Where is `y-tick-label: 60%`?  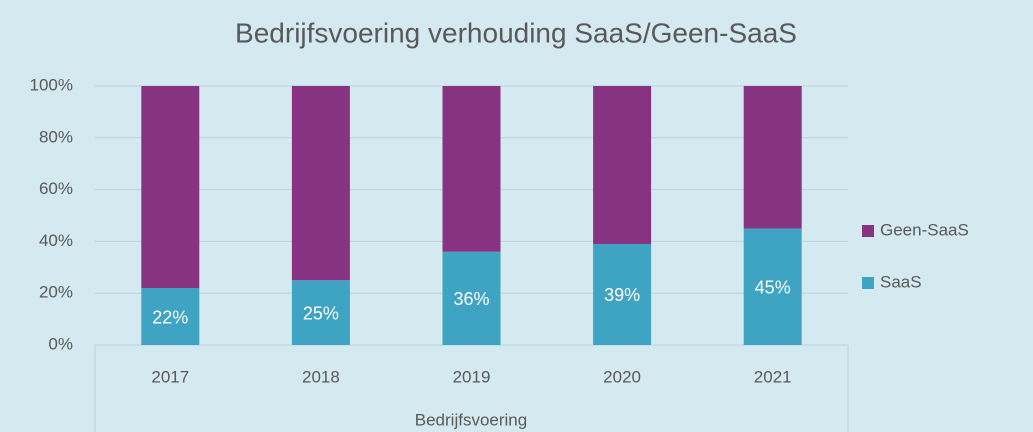 y-tick-label: 60% is located at coordinates (56, 188).